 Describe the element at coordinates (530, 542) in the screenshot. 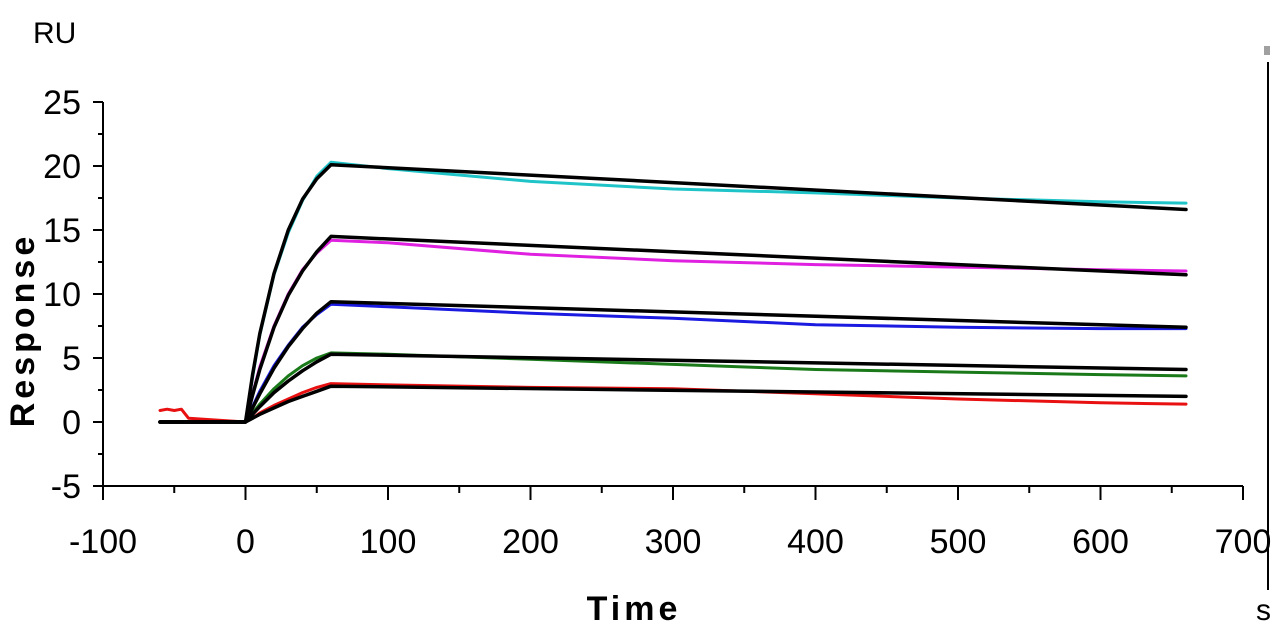

I see `x-tick-label: 200` at that location.